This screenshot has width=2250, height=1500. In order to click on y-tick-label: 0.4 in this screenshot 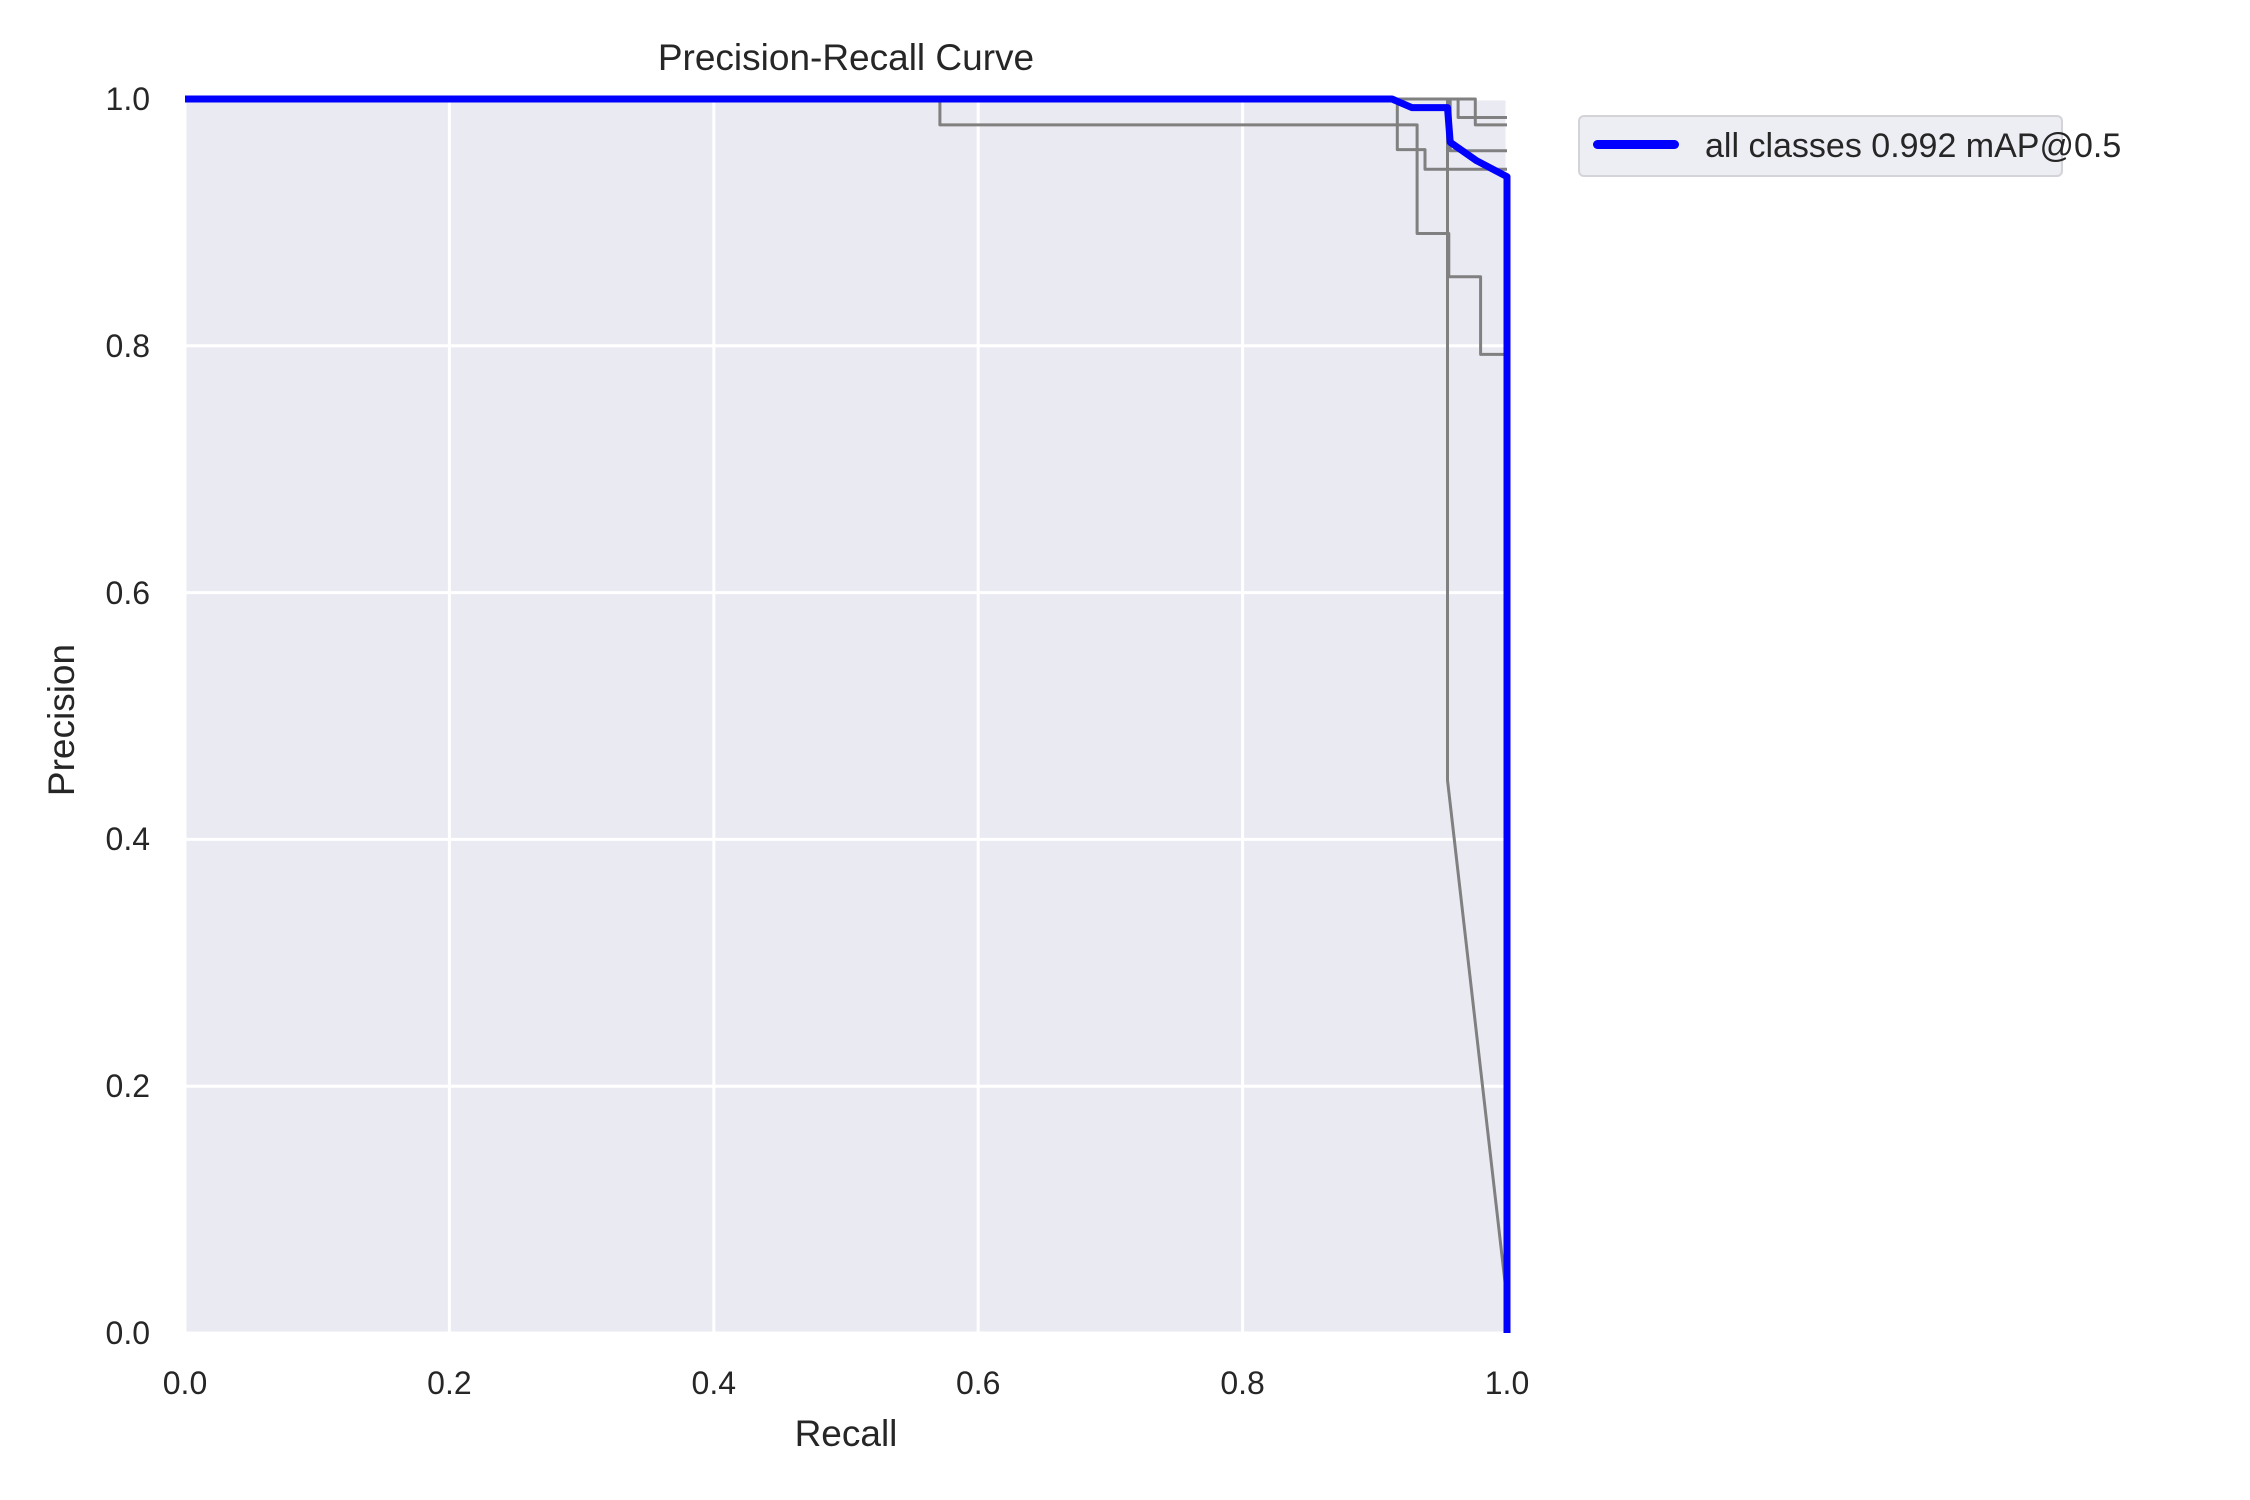, I will do `click(127, 839)`.